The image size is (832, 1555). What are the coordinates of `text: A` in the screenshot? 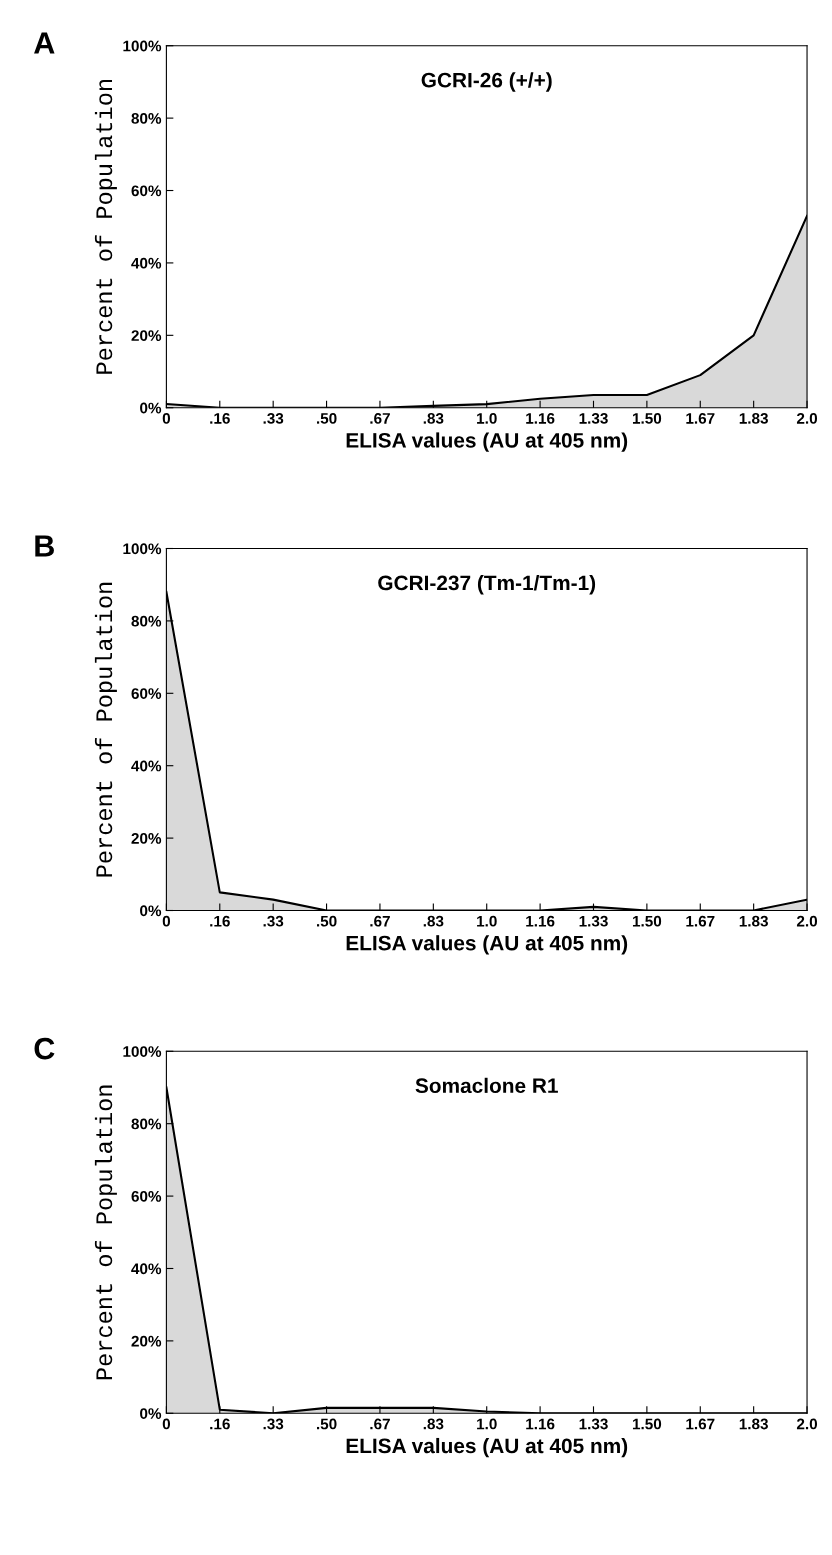 It's located at (44, 43).